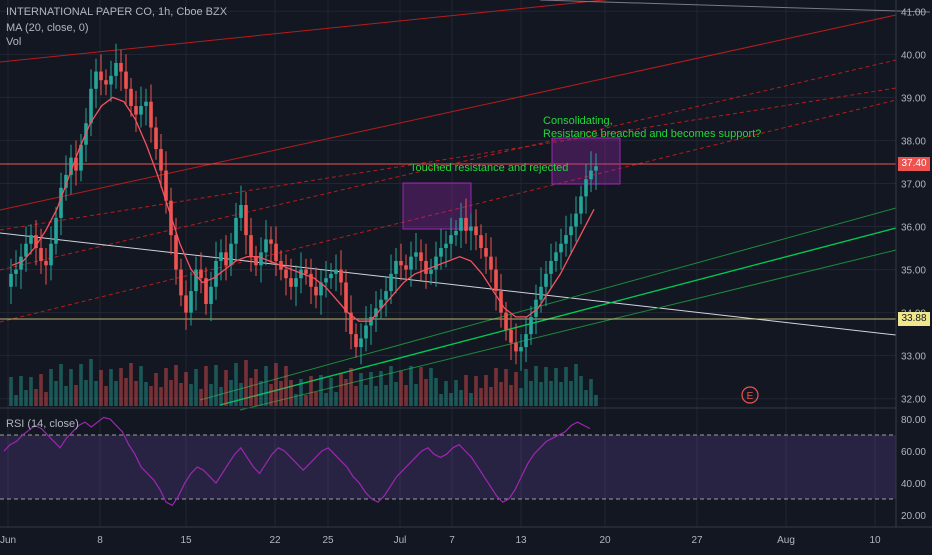 The image size is (932, 555). Describe the element at coordinates (913, 400) in the screenshot. I see `price-tick-label: 32.00` at that location.